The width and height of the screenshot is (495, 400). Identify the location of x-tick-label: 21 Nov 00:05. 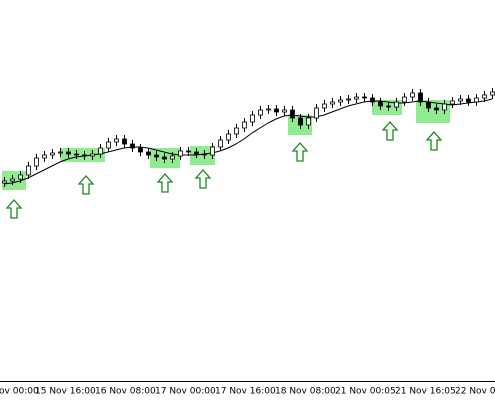
(365, 392).